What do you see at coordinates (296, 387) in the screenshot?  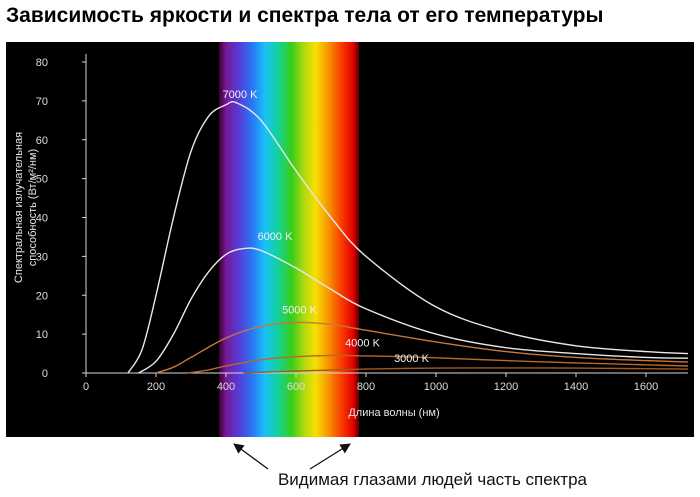 I see `x-tick-label: 600` at bounding box center [296, 387].